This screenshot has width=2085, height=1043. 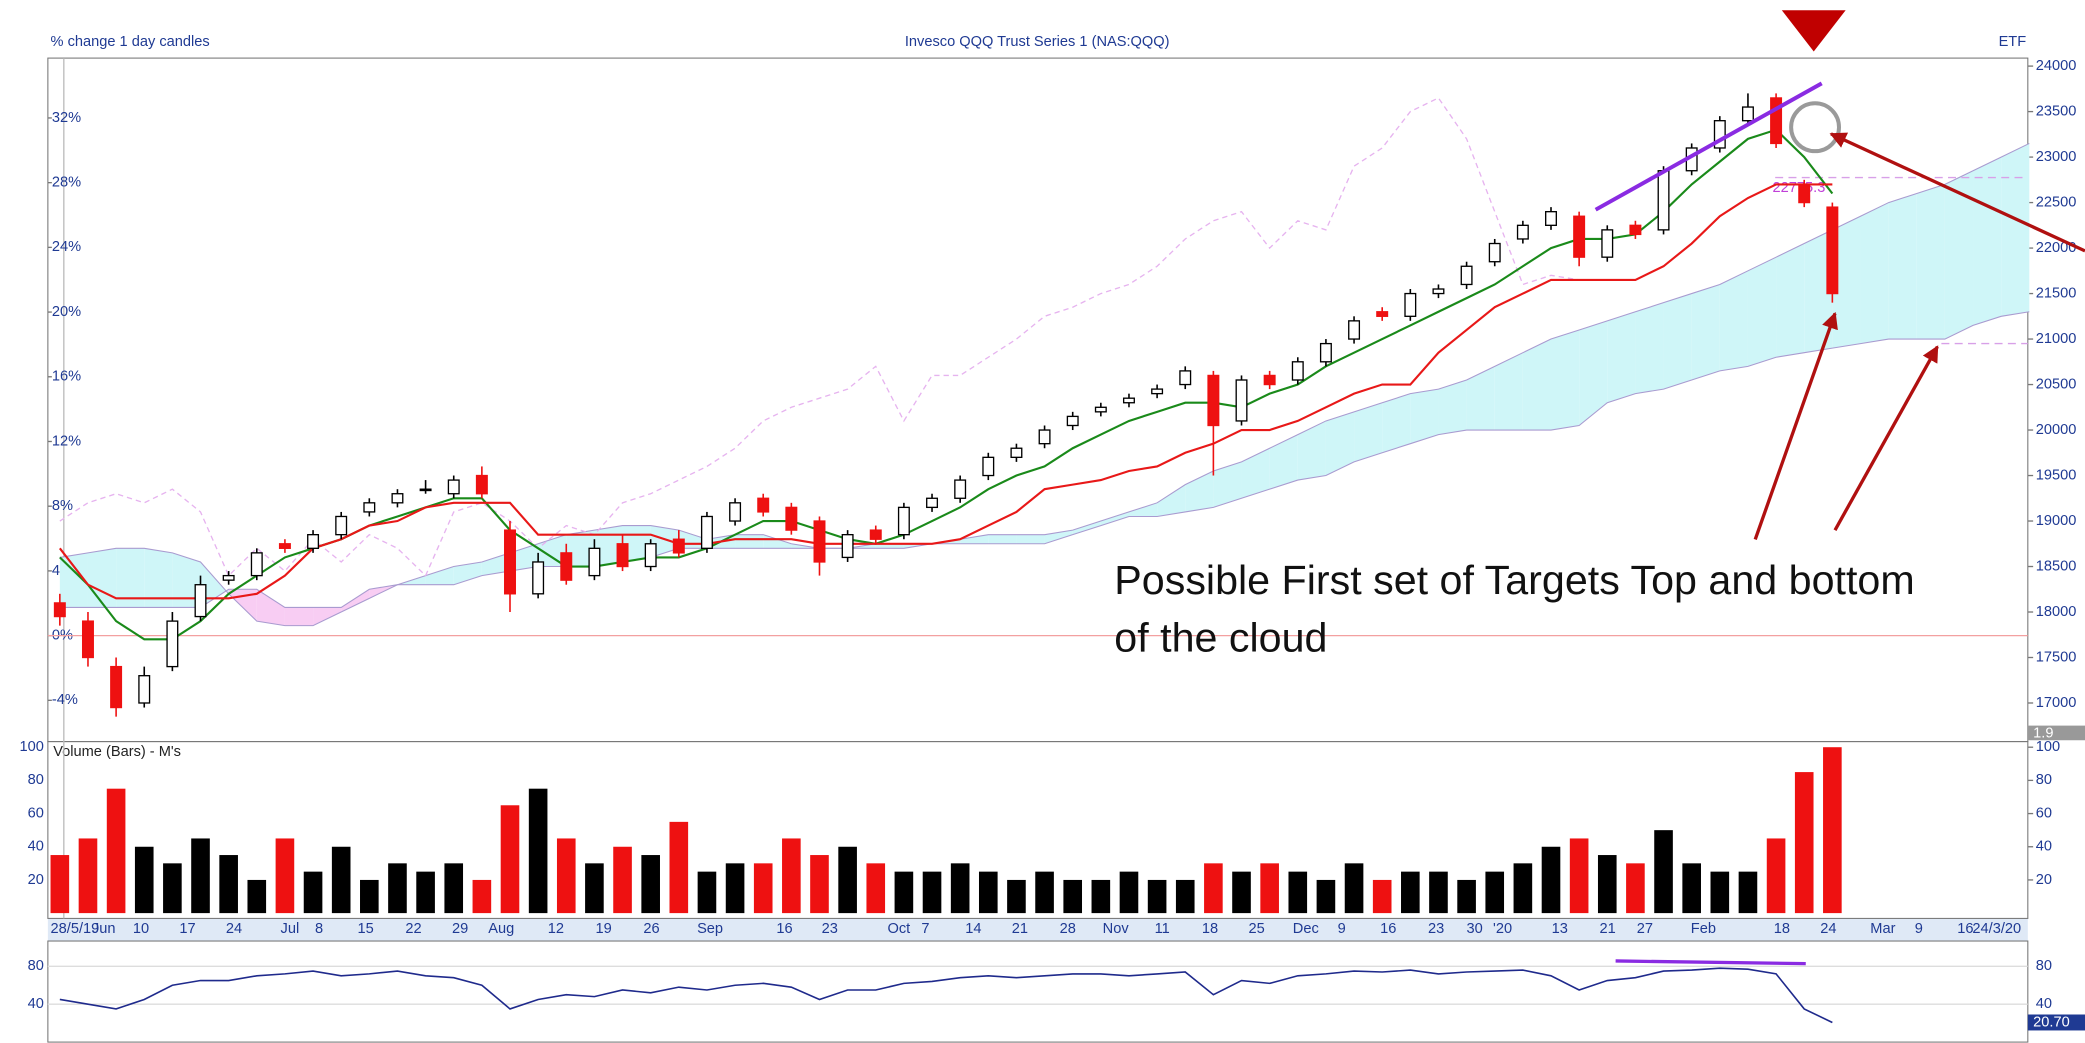 What do you see at coordinates (1965, 929) in the screenshot?
I see `x-tick-label: 16` at bounding box center [1965, 929].